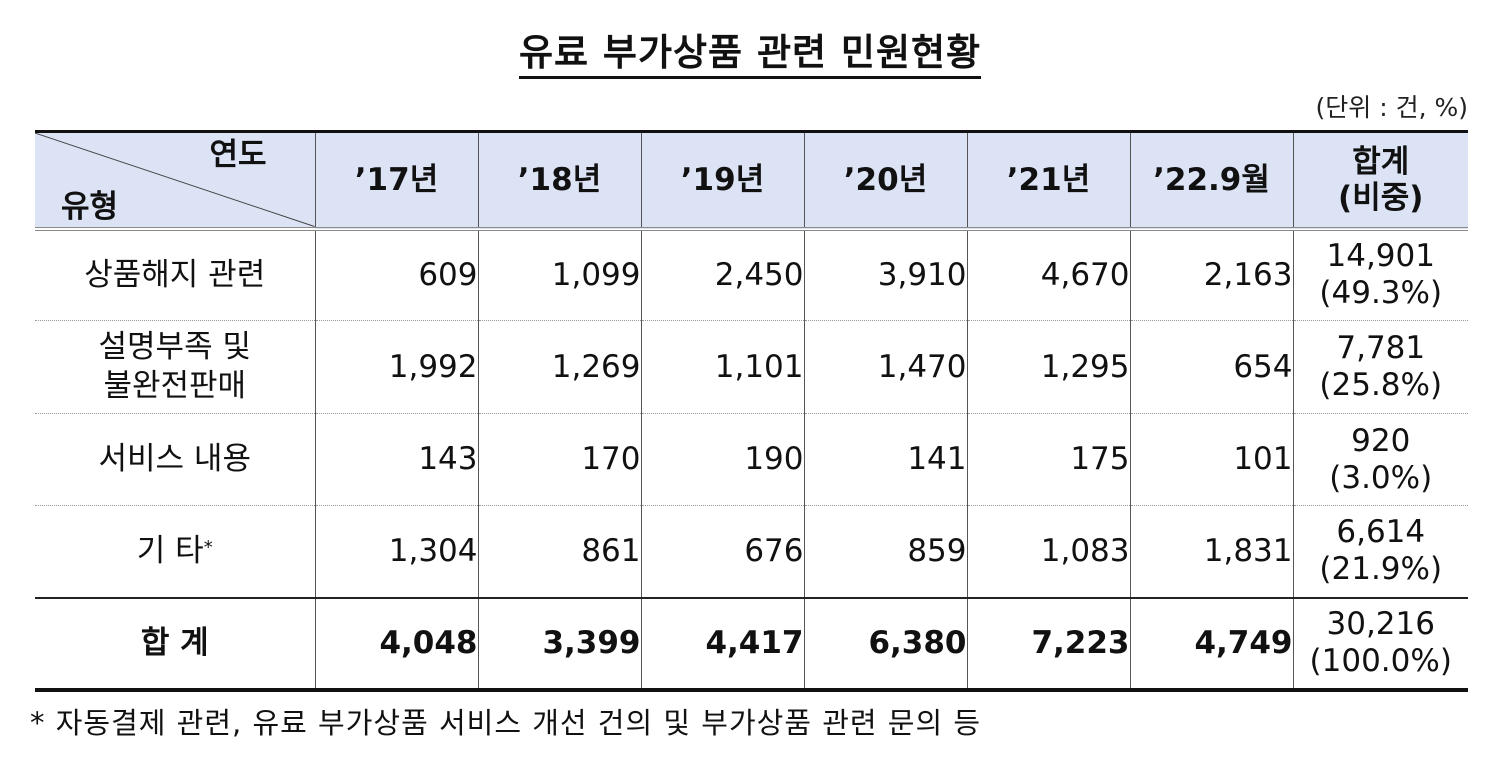 The width and height of the screenshot is (1500, 757). What do you see at coordinates (750, 55) in the screenshot?
I see `page-title-text: 유료 부가상품 관련 민원현황` at bounding box center [750, 55].